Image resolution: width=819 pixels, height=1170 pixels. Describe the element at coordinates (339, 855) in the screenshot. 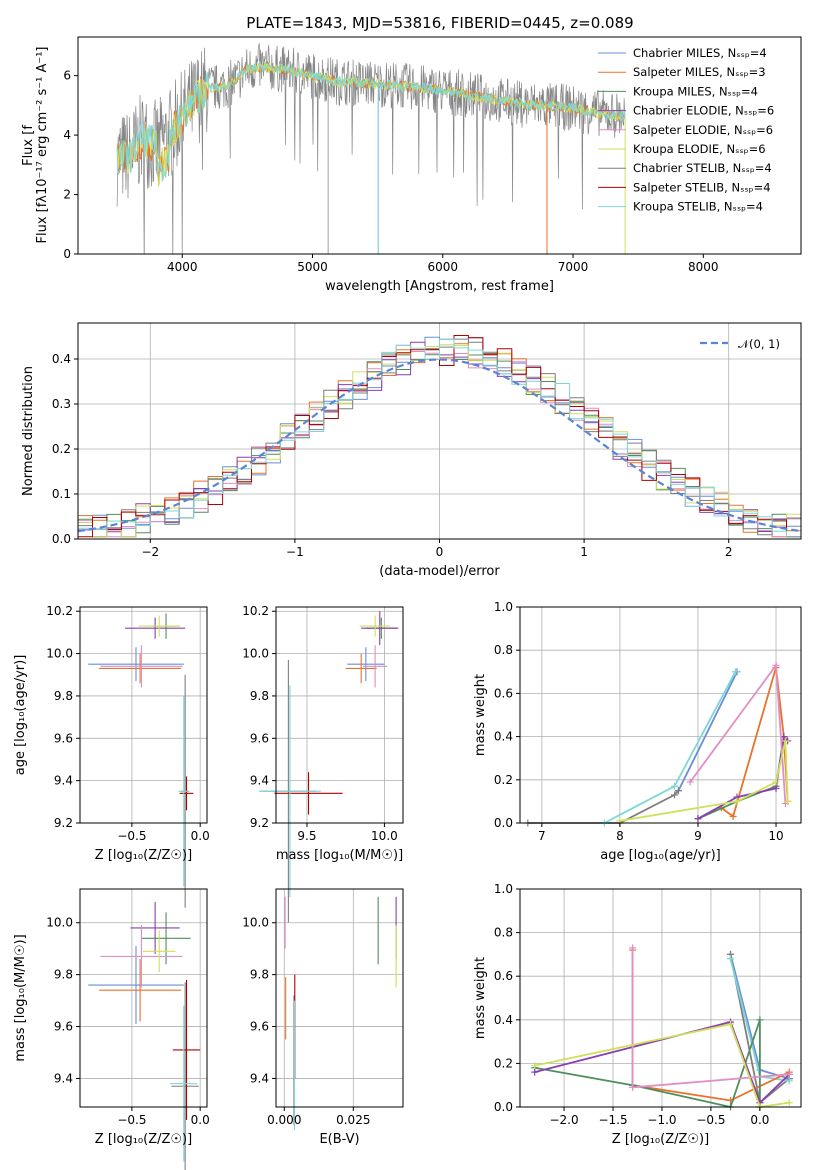

I see `x-axis-label: mass [log₁₀(M/M☉)]` at that location.